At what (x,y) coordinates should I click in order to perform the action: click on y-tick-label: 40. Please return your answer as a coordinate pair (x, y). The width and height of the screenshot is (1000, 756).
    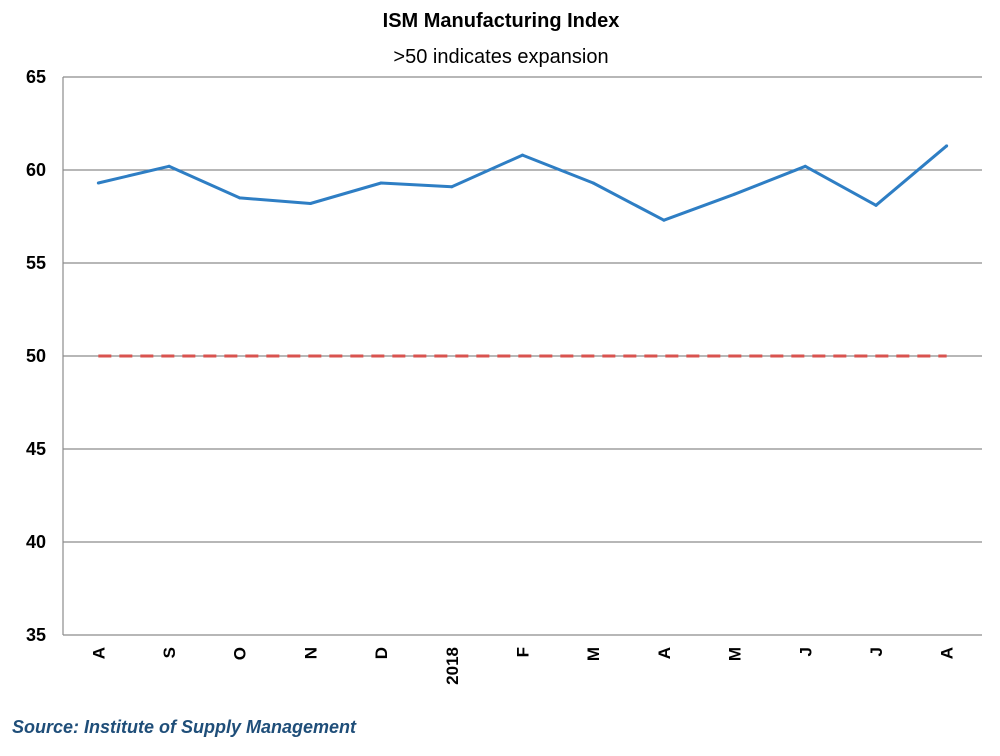
    Looking at the image, I should click on (36, 542).